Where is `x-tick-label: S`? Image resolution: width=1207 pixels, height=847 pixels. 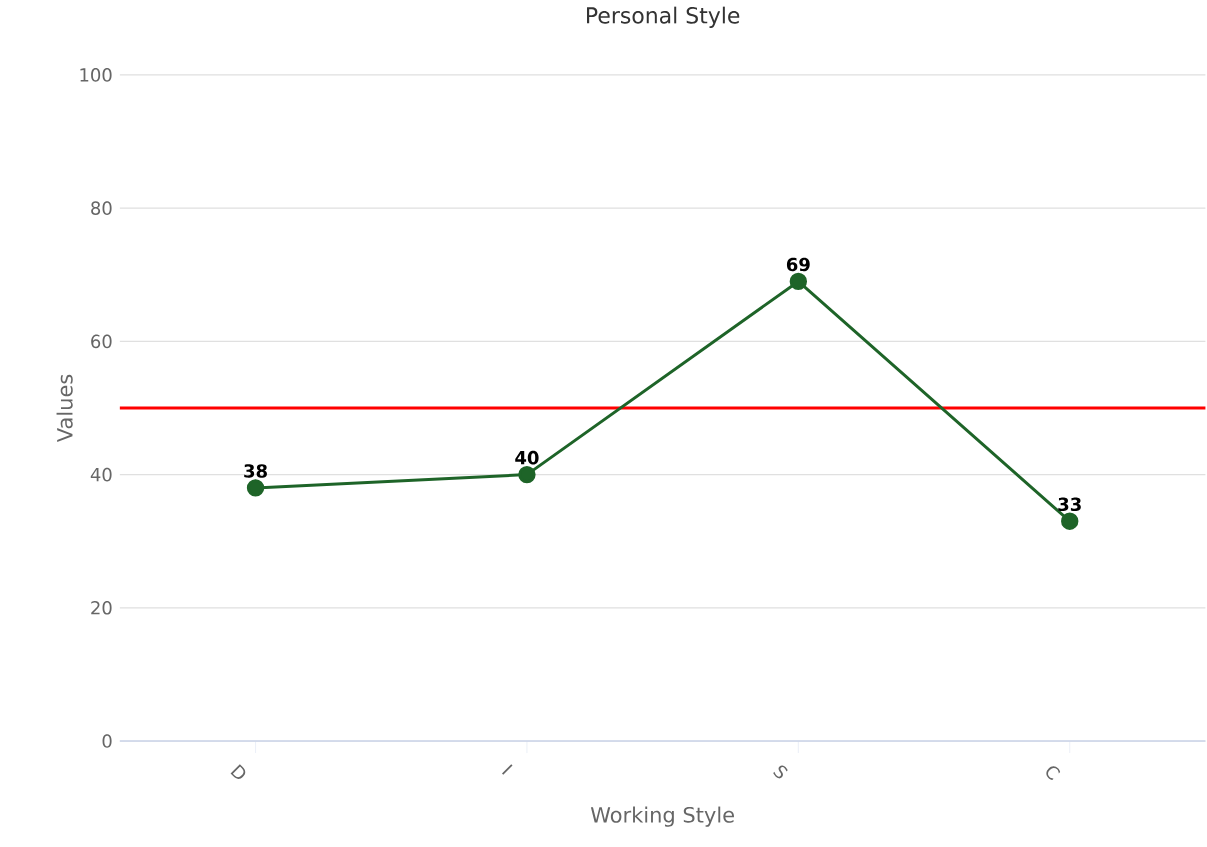
x-tick-label: S is located at coordinates (780, 772).